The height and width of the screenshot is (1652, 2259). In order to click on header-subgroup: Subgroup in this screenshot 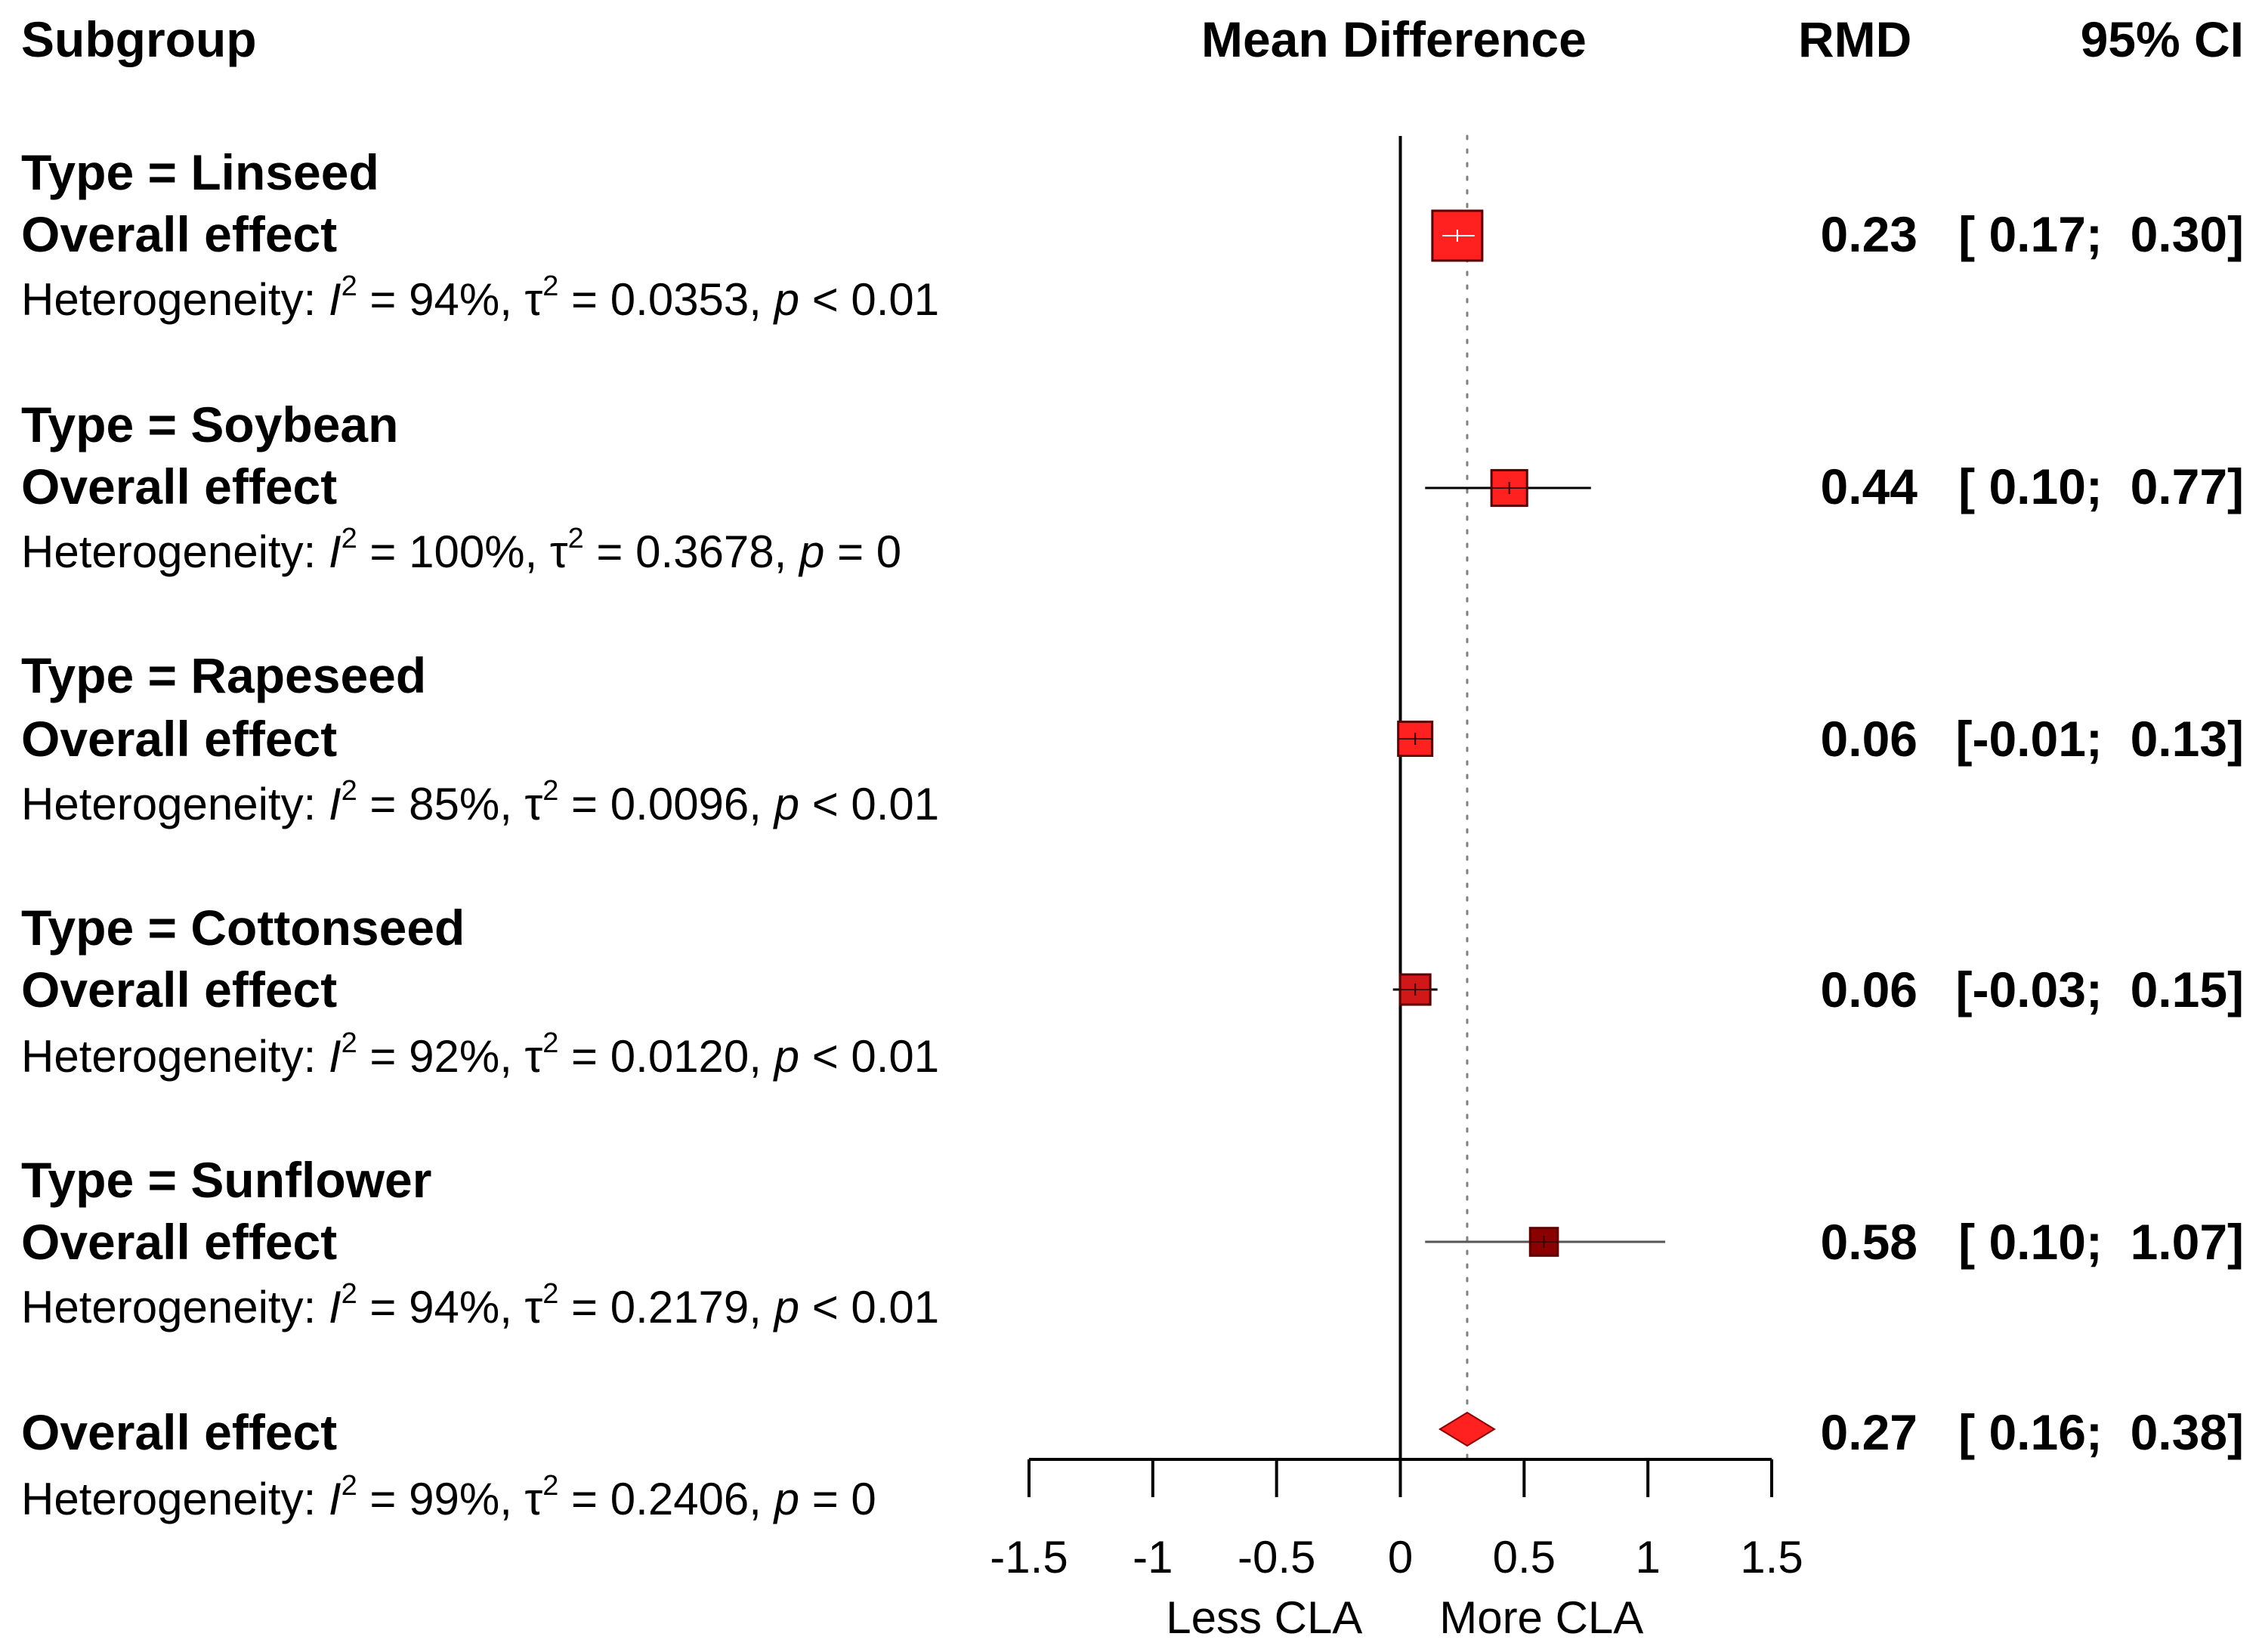, I will do `click(139, 39)`.